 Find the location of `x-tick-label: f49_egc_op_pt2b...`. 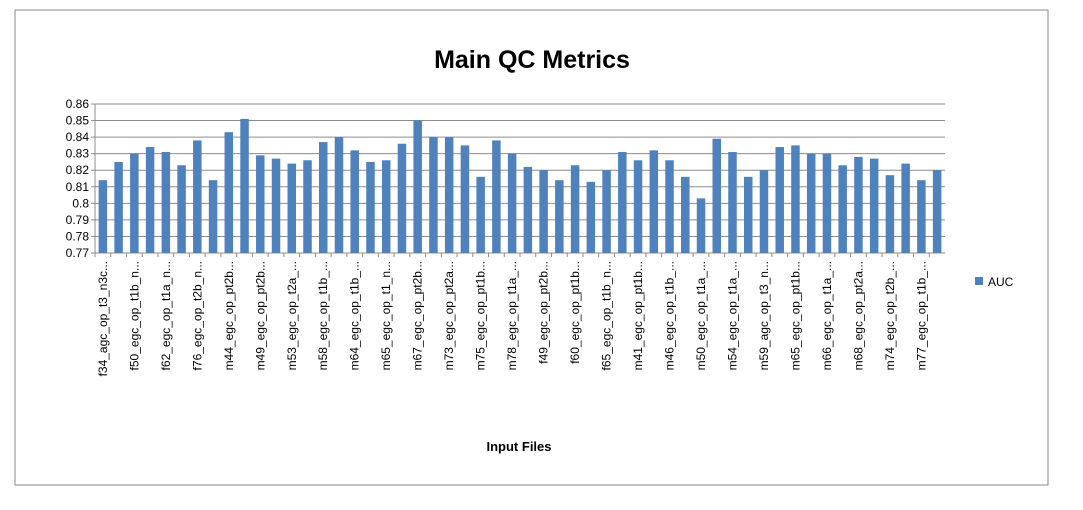

x-tick-label: f49_egc_op_pt2b... is located at coordinates (544, 312).